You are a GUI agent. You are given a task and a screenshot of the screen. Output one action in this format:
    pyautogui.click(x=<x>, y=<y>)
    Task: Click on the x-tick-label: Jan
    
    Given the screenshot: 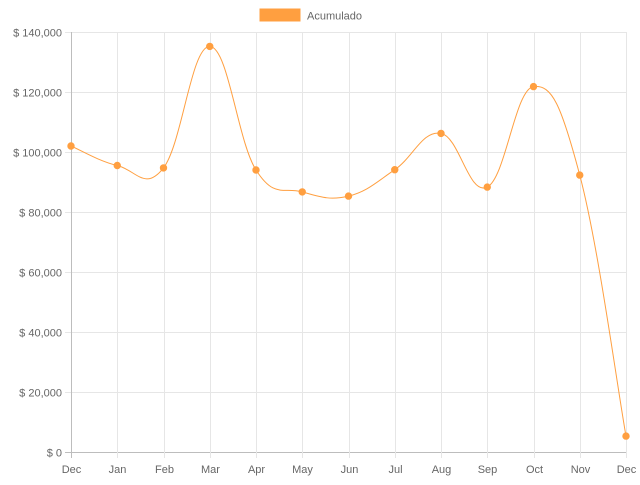 What is the action you would take?
    pyautogui.click(x=118, y=470)
    